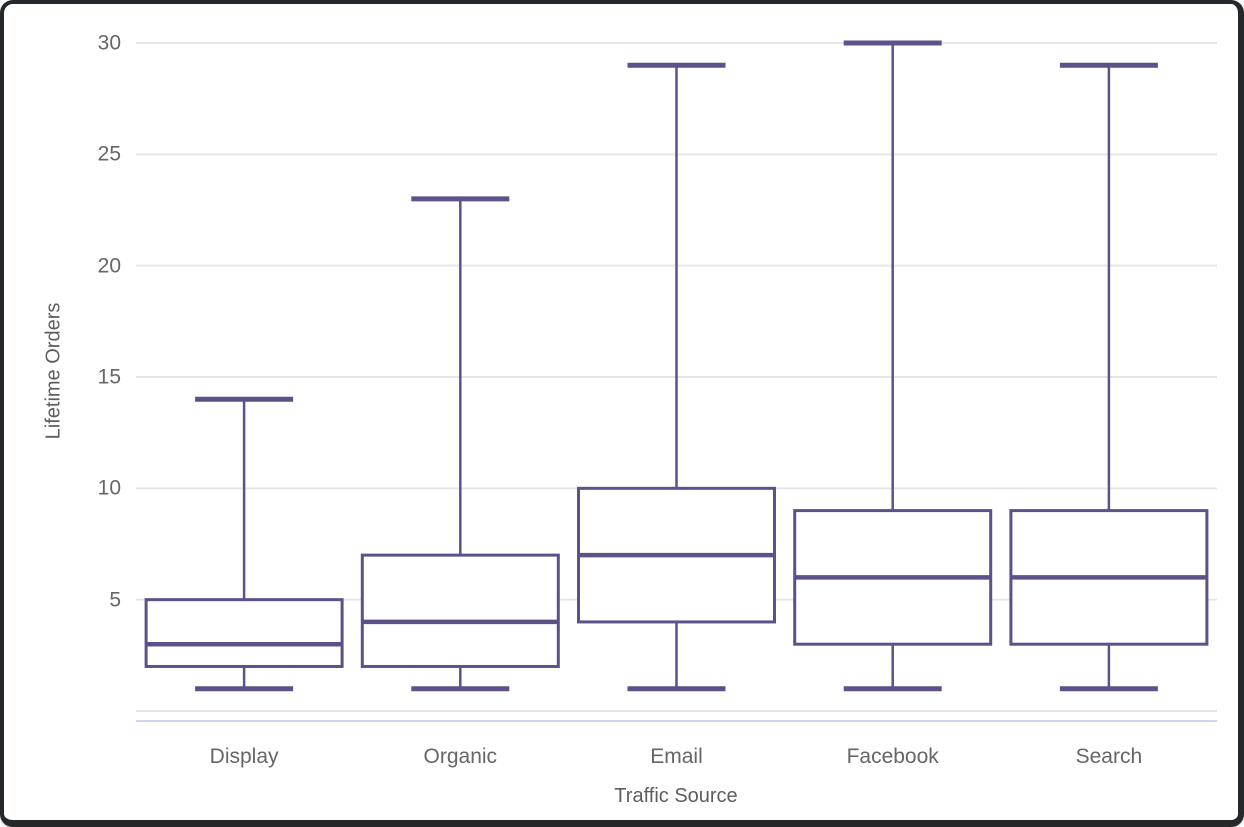 Image resolution: width=1244 pixels, height=827 pixels. Describe the element at coordinates (53, 371) in the screenshot. I see `y-axis-title: Lifetime Orders` at that location.